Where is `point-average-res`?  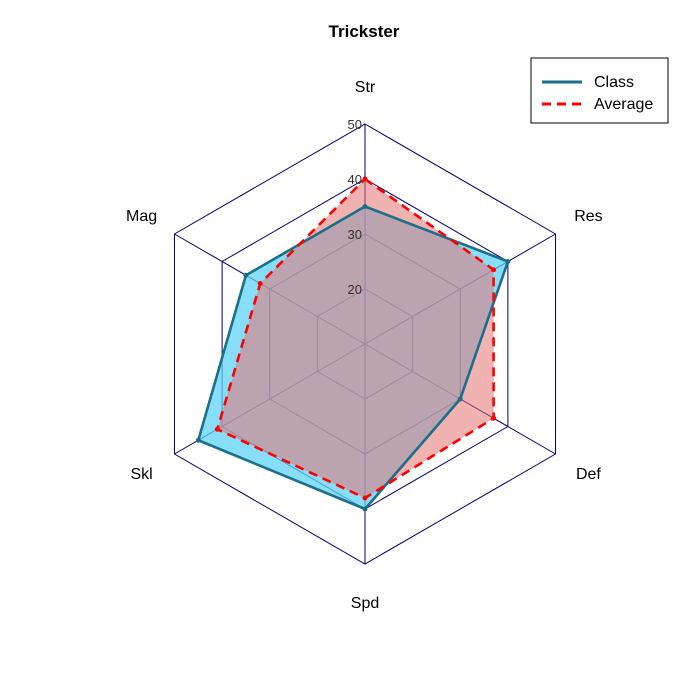 point-average-res is located at coordinates (494, 270).